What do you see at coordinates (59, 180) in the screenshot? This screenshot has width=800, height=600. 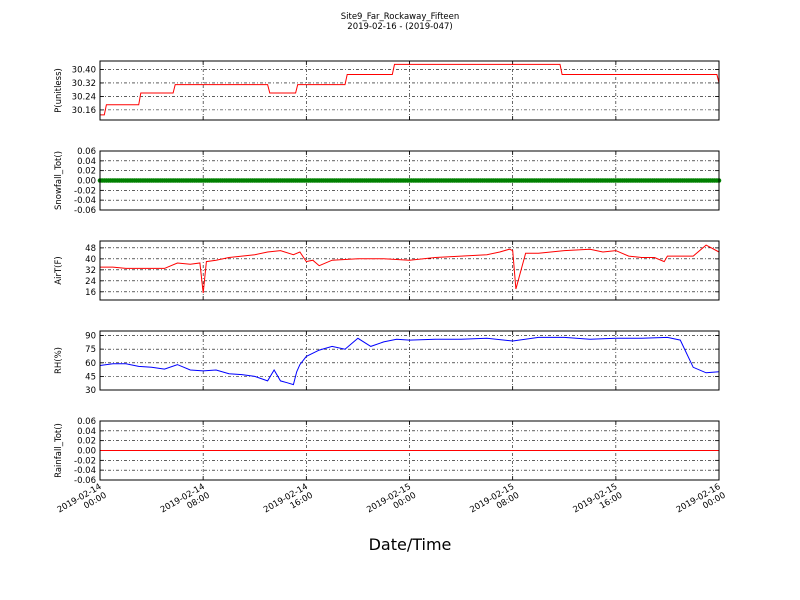 I see `y-axis-label: Snowfall_Tot()` at bounding box center [59, 180].